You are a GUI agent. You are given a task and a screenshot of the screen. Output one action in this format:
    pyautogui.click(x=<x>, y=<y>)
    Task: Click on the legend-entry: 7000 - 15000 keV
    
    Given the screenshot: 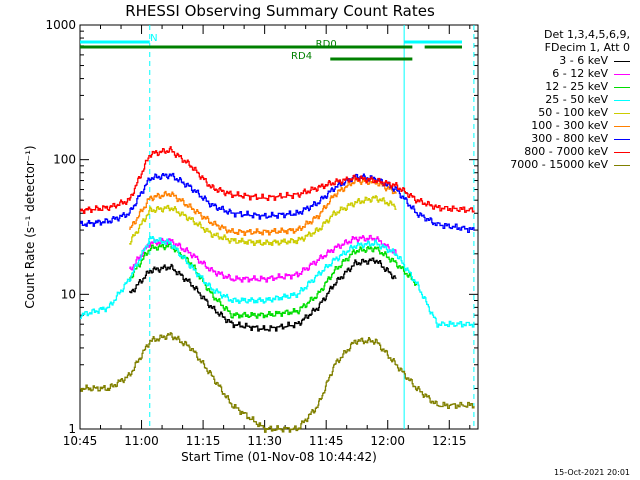 What is the action you would take?
    pyautogui.click(x=570, y=164)
    